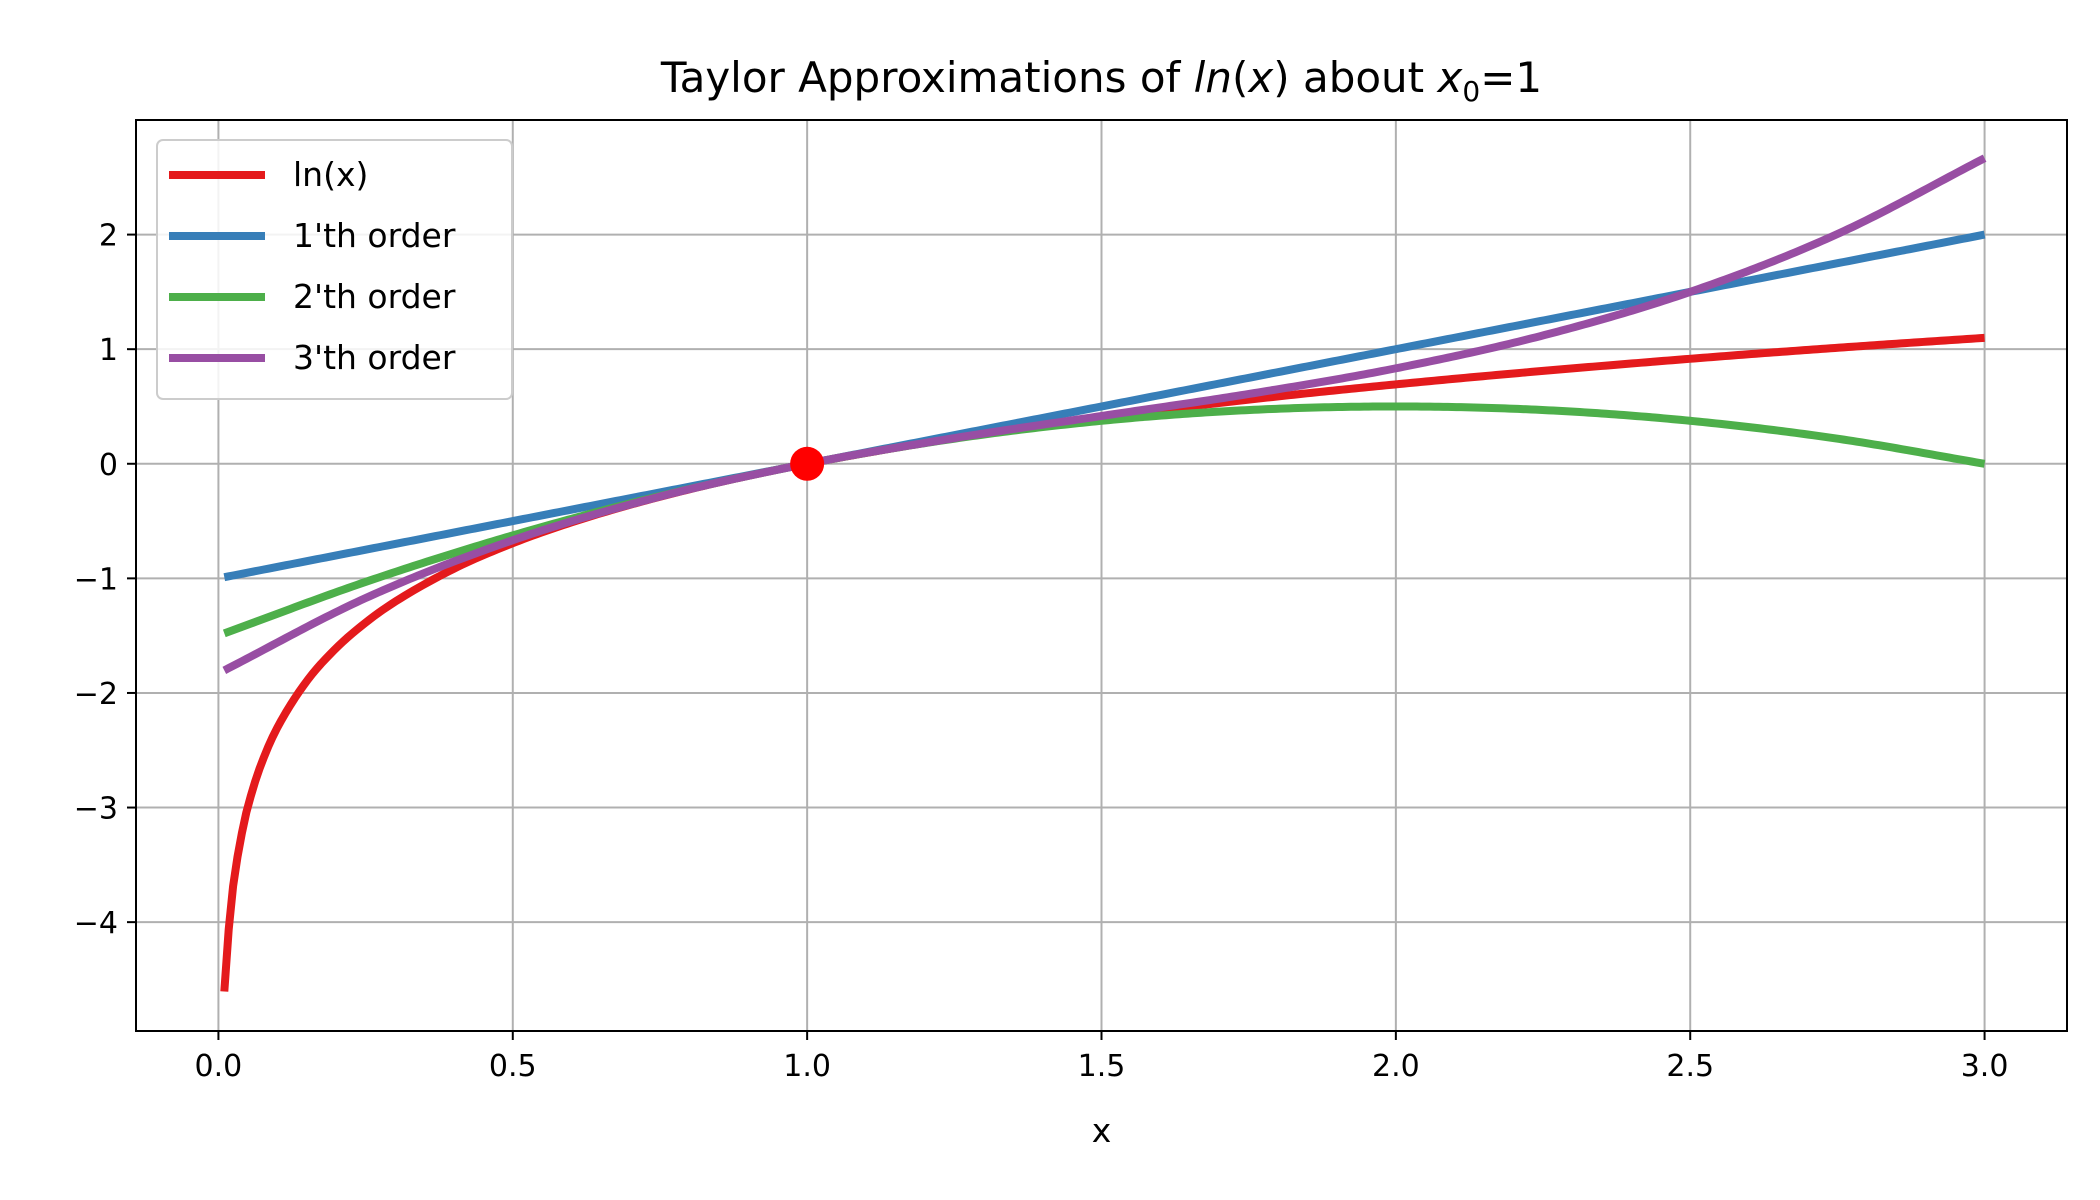 The image size is (2100, 1200). Describe the element at coordinates (374, 296) in the screenshot. I see `legend-label: 2'th order` at that location.